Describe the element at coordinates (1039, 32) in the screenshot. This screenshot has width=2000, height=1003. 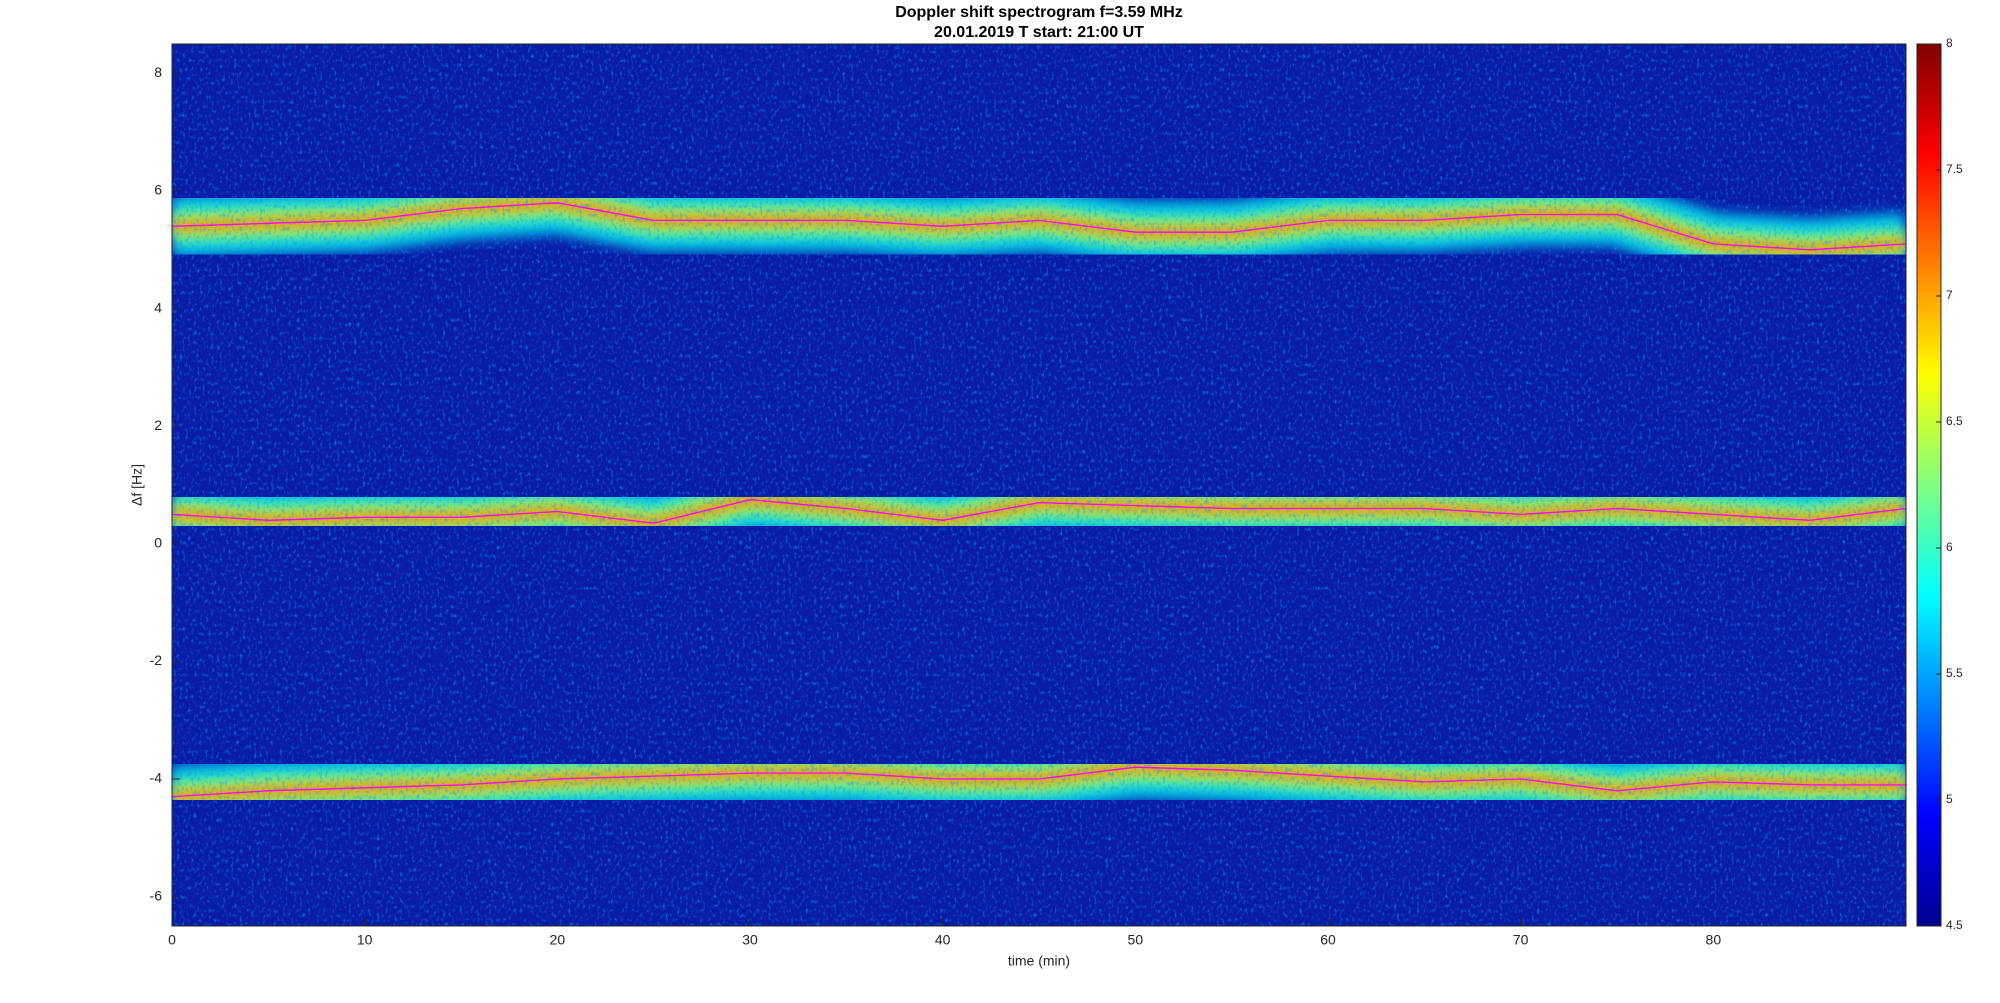
I see `chart-subtitle: 20.01.2019 T start: 21:00 UT` at that location.